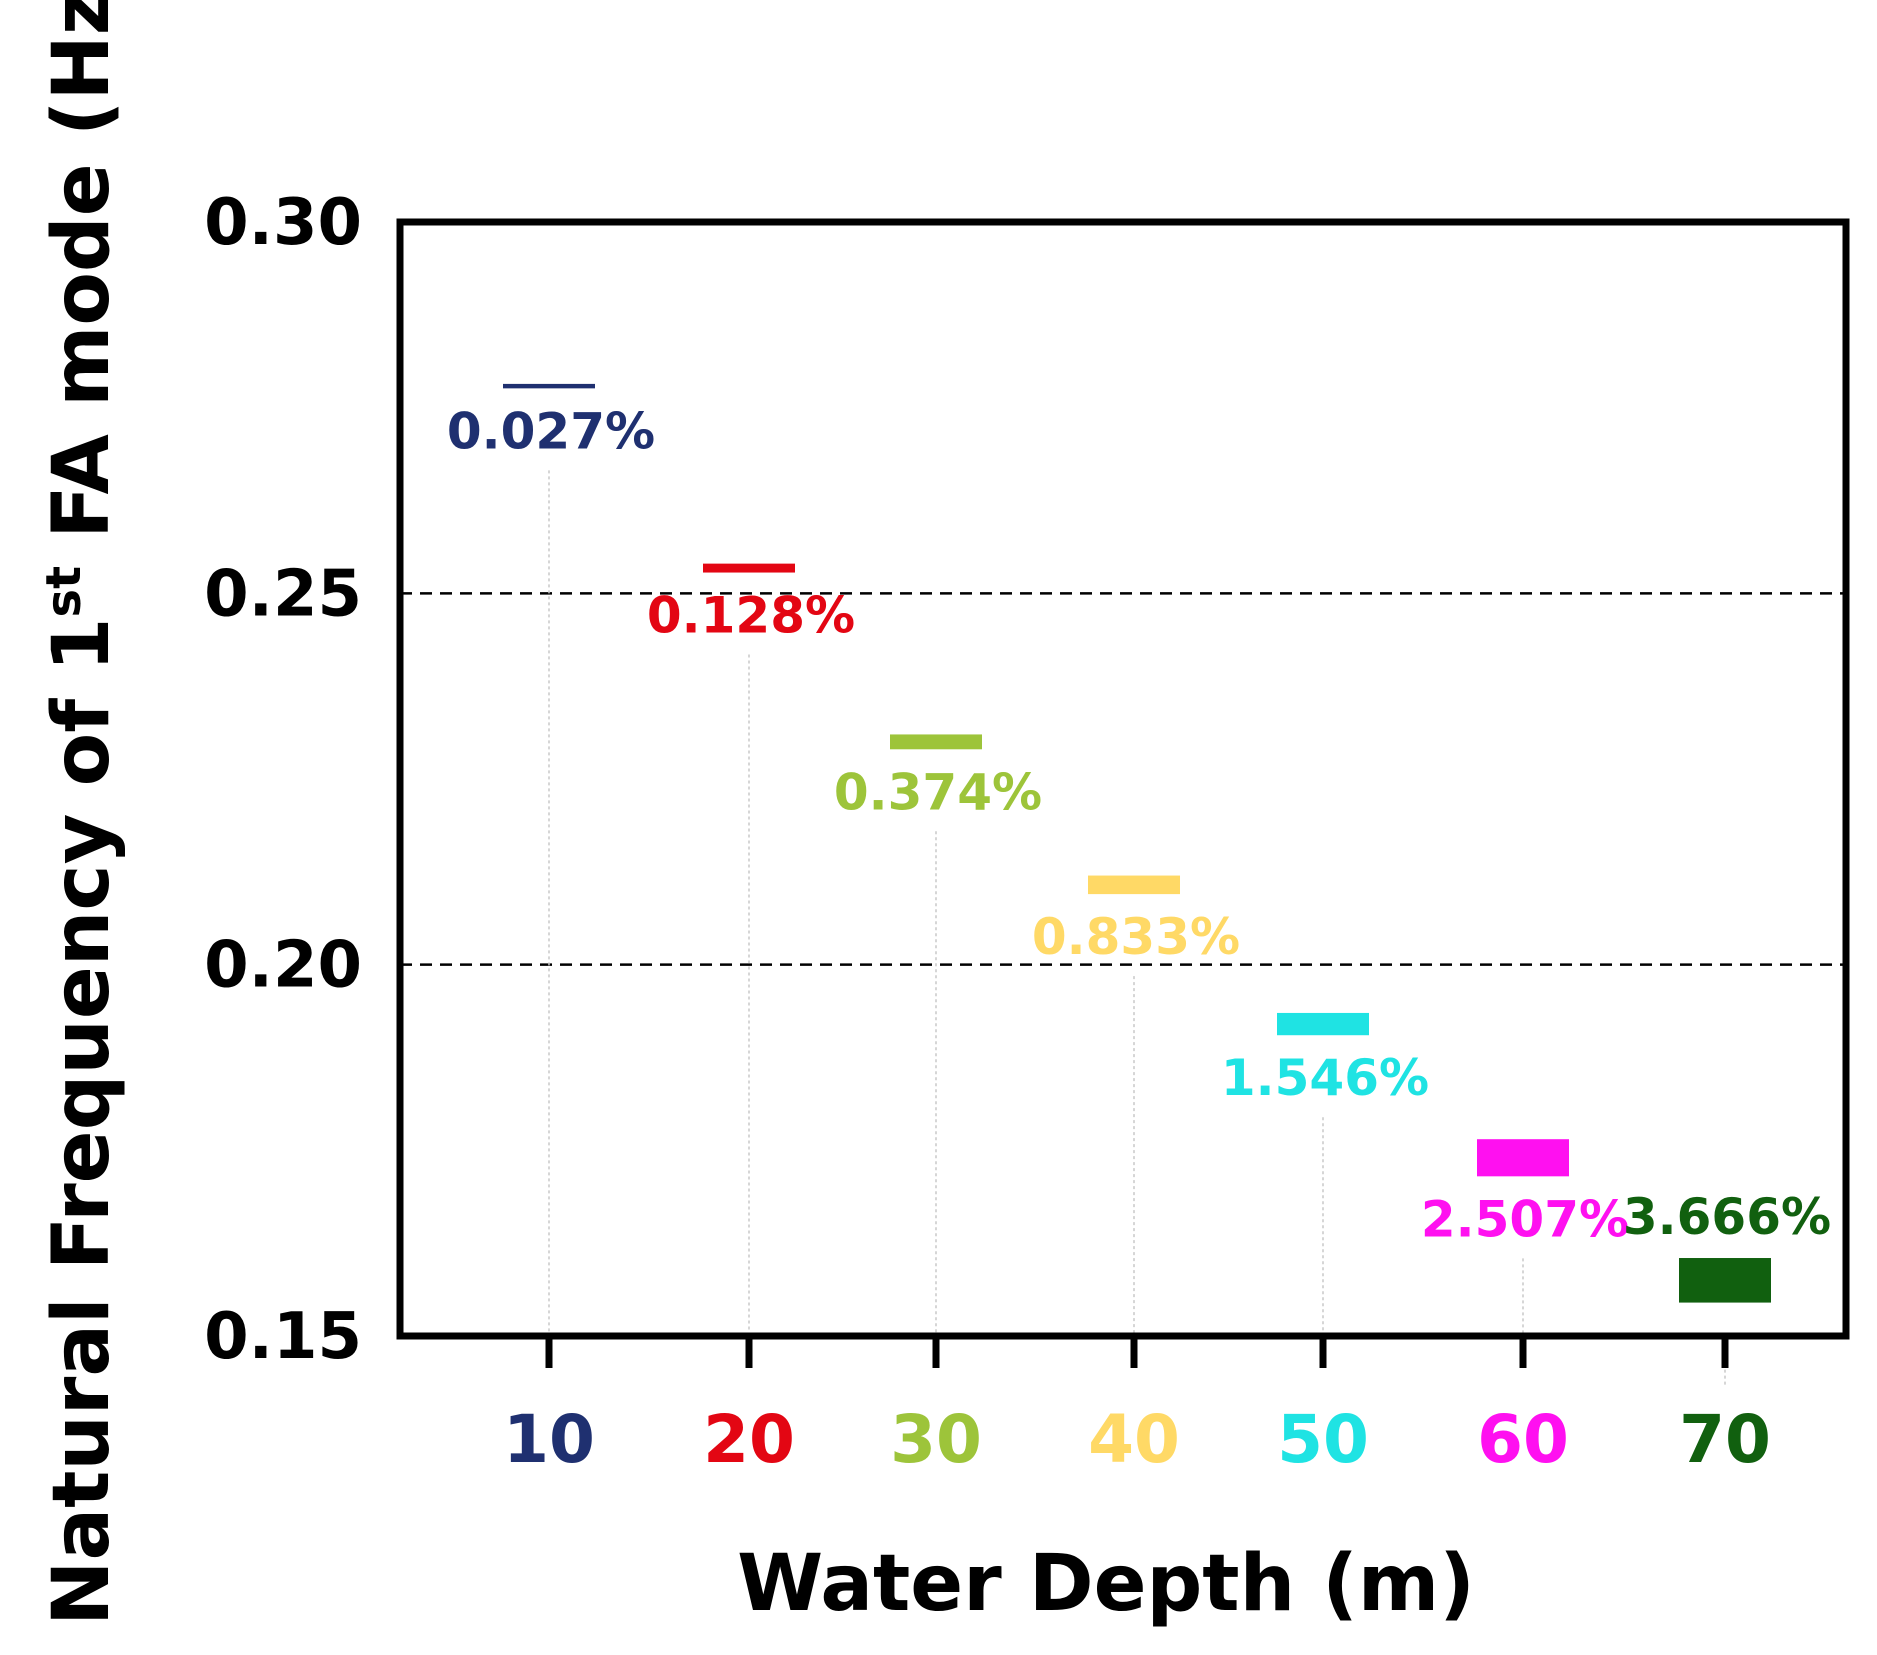  Describe the element at coordinates (283, 780) in the screenshot. I see `y-tick-layer: 0.15 0.20 0.25 0.30` at that location.